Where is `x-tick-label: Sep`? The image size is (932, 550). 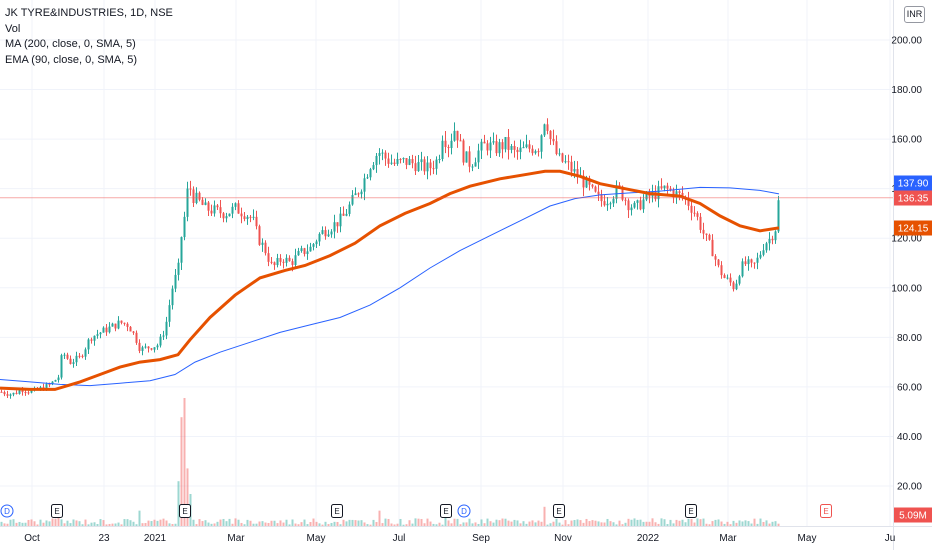 x-tick-label: Sep is located at coordinates (481, 538).